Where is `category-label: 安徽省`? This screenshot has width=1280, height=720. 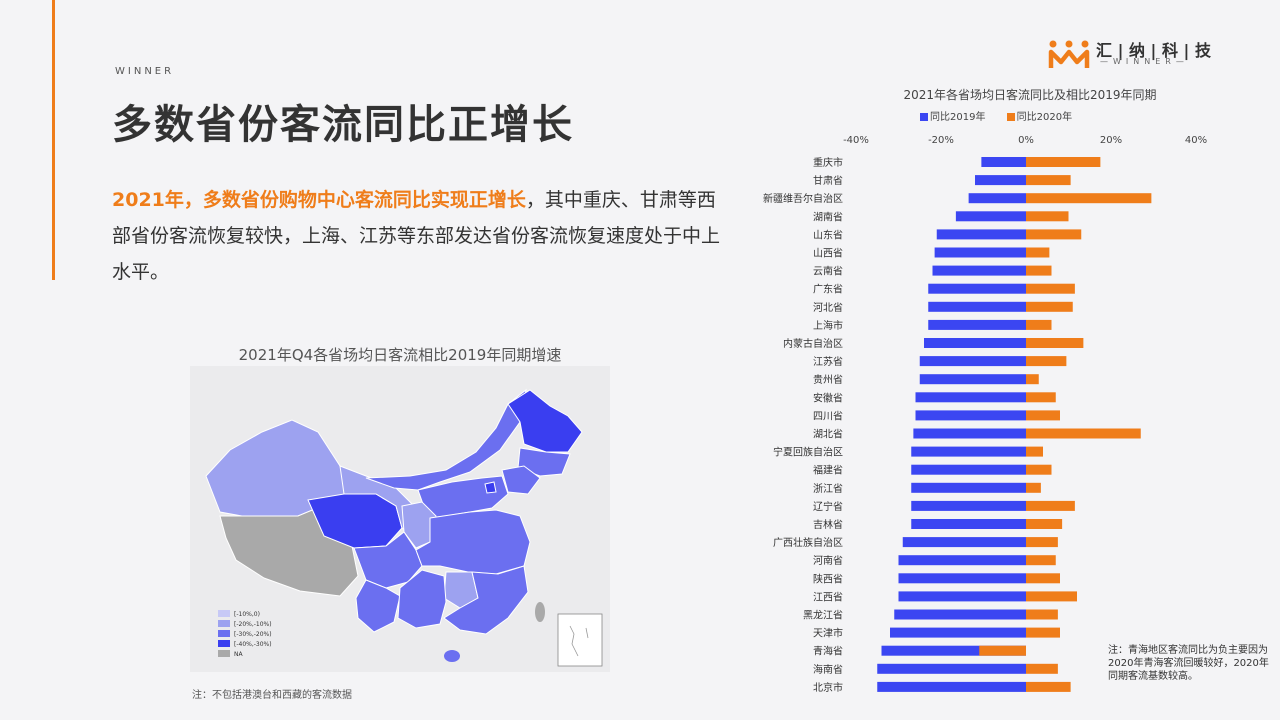 category-label: 安徽省 is located at coordinates (828, 397).